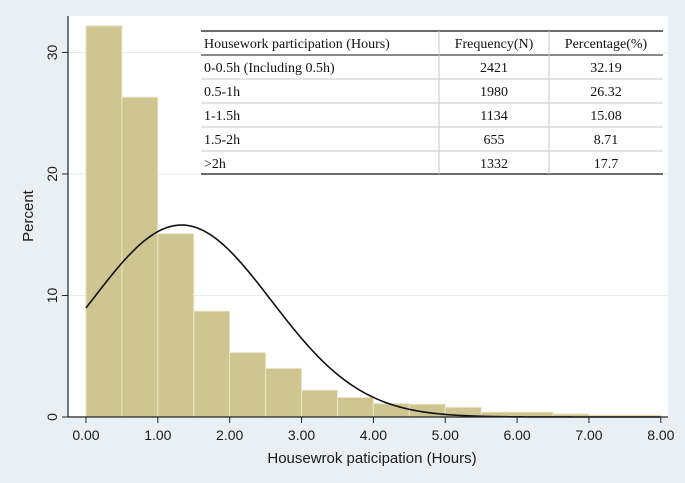  Describe the element at coordinates (52, 295) in the screenshot. I see `y-tick-label: 10` at that location.